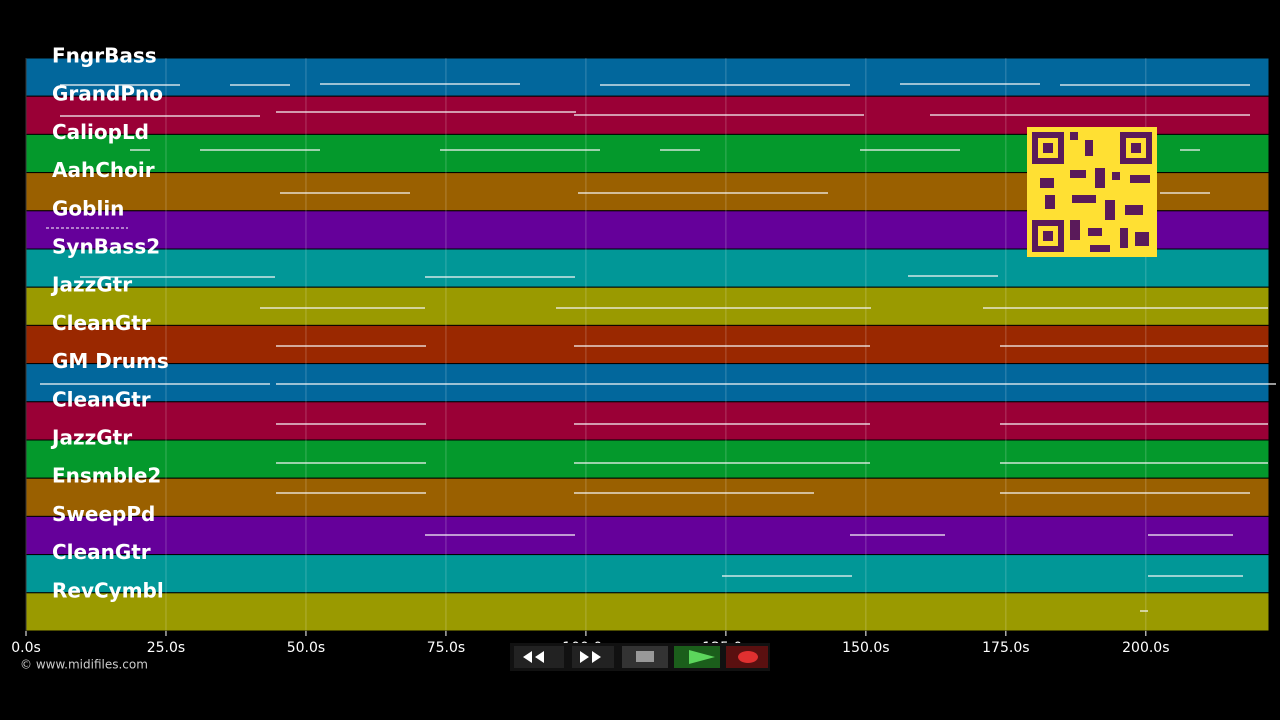  I want to click on forward-button, so click(593, 657).